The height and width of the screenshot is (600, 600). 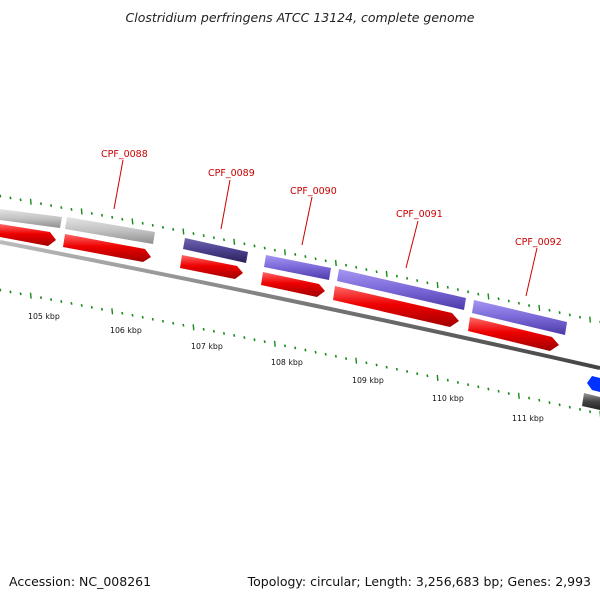 What do you see at coordinates (313, 191) in the screenshot?
I see `gene-label-cpf-0090: CPF_0090` at bounding box center [313, 191].